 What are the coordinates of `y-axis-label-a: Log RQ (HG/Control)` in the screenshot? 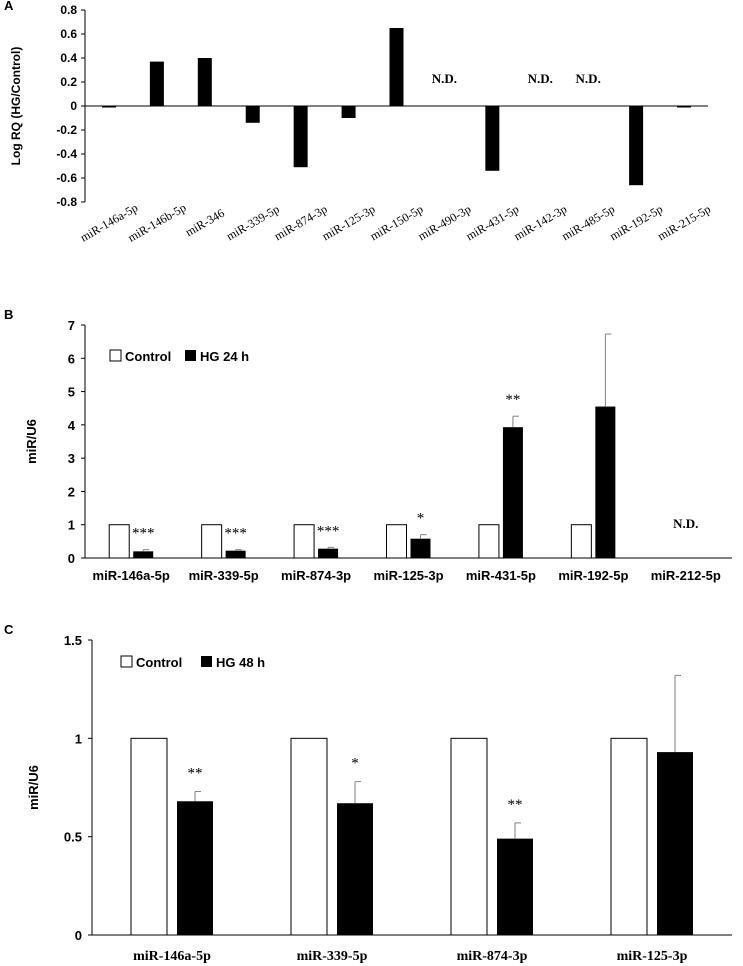 It's located at (16, 106).